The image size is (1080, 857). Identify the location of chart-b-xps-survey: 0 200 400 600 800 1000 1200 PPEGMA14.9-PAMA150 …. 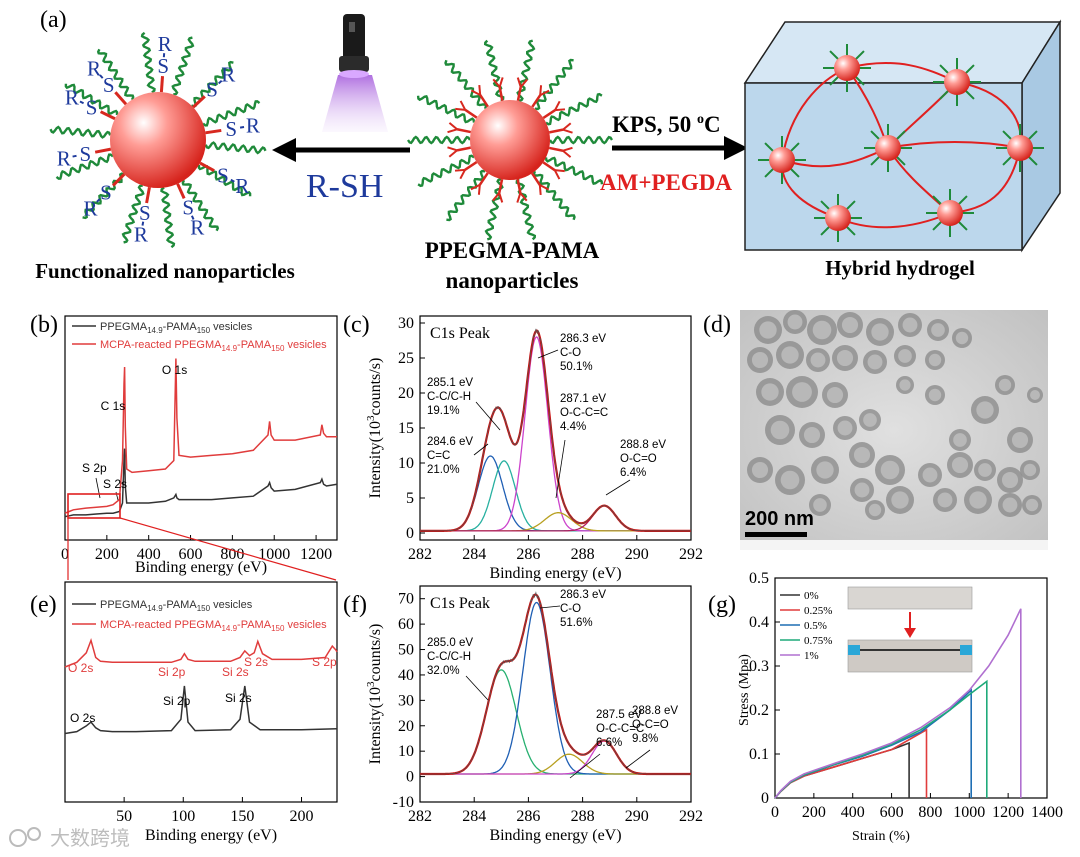
(199, 445).